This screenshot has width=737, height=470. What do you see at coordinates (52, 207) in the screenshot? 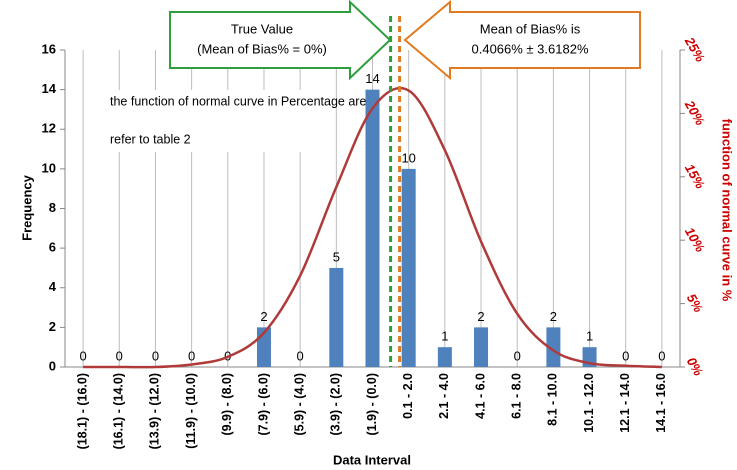
I see `y-tick-label: 8` at bounding box center [52, 207].